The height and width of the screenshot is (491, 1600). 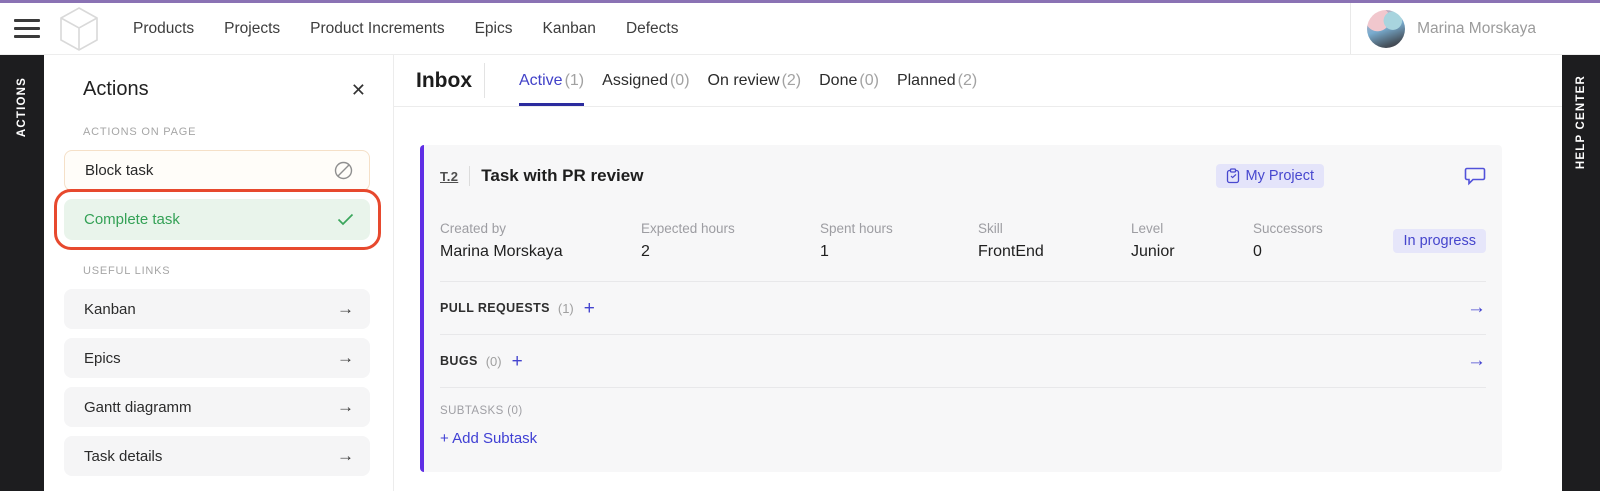 I want to click on tab-assigned-label: Assigned, so click(x=635, y=80).